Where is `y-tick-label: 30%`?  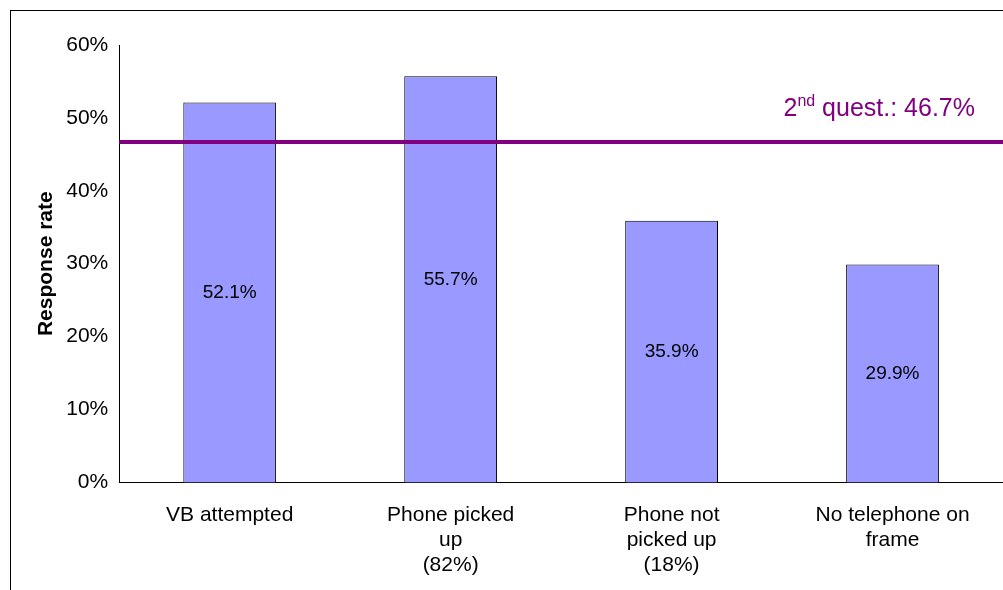 y-tick-label: 30% is located at coordinates (87, 262).